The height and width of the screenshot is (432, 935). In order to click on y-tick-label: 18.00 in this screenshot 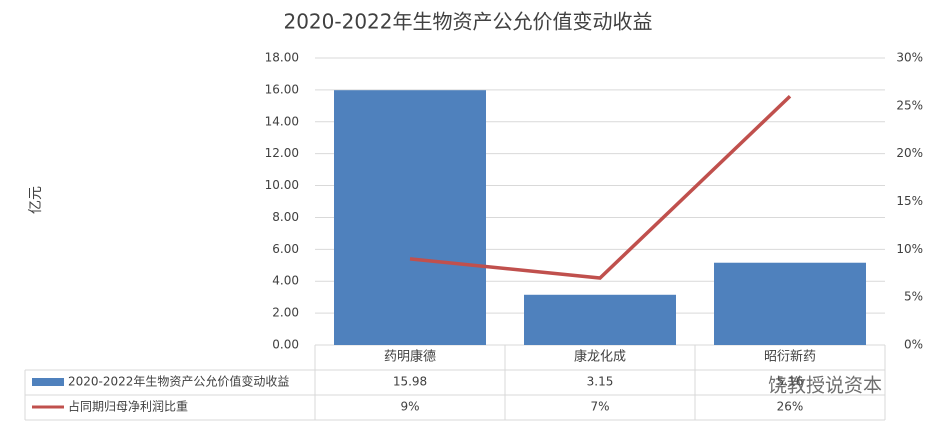, I will do `click(282, 58)`.